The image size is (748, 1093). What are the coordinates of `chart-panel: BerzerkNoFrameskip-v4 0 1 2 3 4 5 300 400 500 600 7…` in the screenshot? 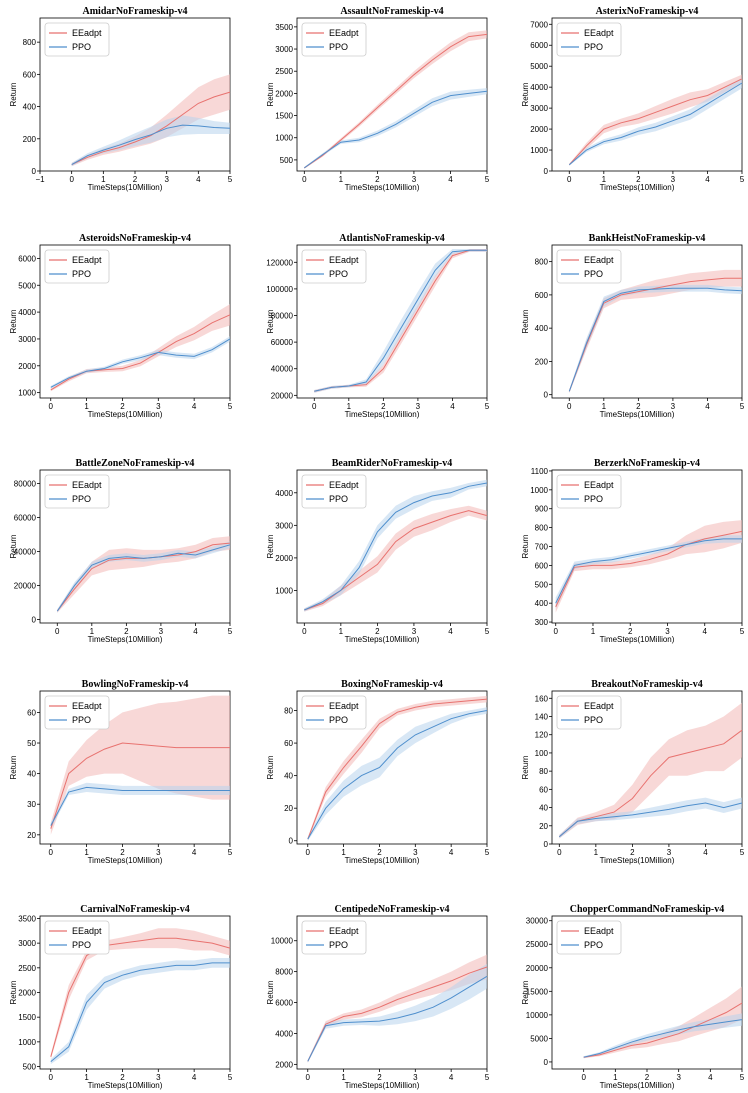 It's located at (633, 551).